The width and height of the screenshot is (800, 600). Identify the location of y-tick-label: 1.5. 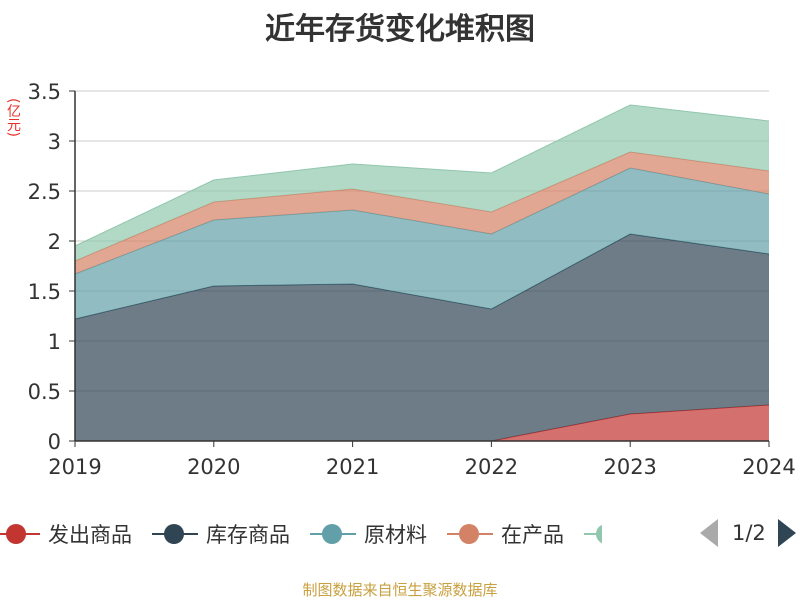
(44, 292).